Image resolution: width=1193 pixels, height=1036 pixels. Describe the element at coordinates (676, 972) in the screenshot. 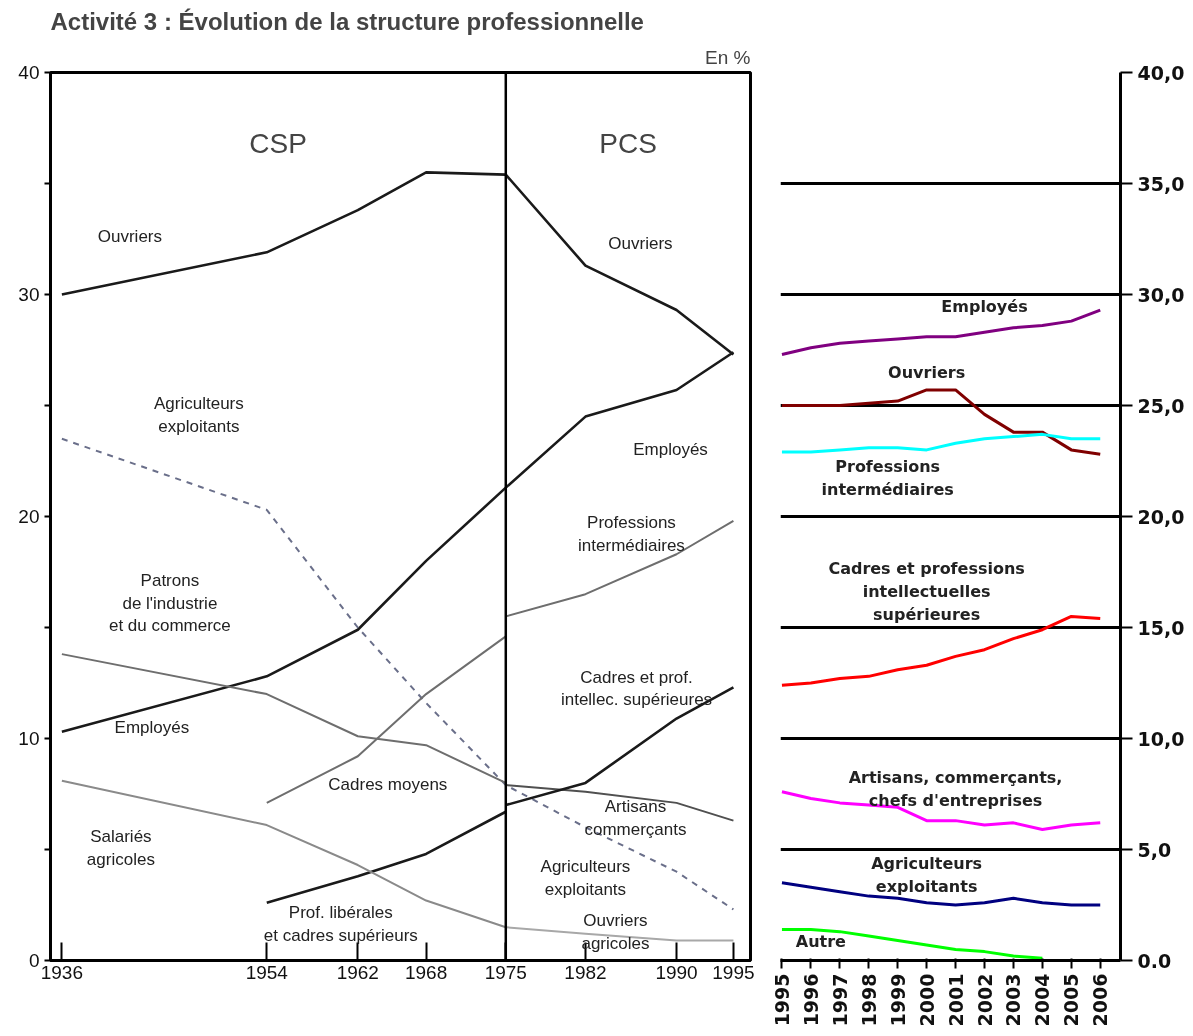

I see `x-tick-label: 1990` at that location.